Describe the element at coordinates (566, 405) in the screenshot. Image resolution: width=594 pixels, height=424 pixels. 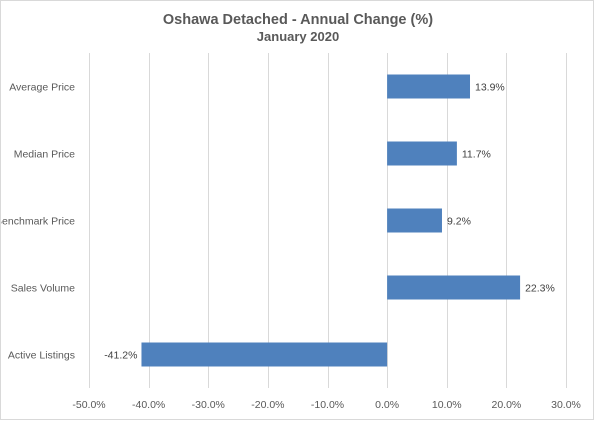
I see `x-tick-label: 30.0%` at that location.